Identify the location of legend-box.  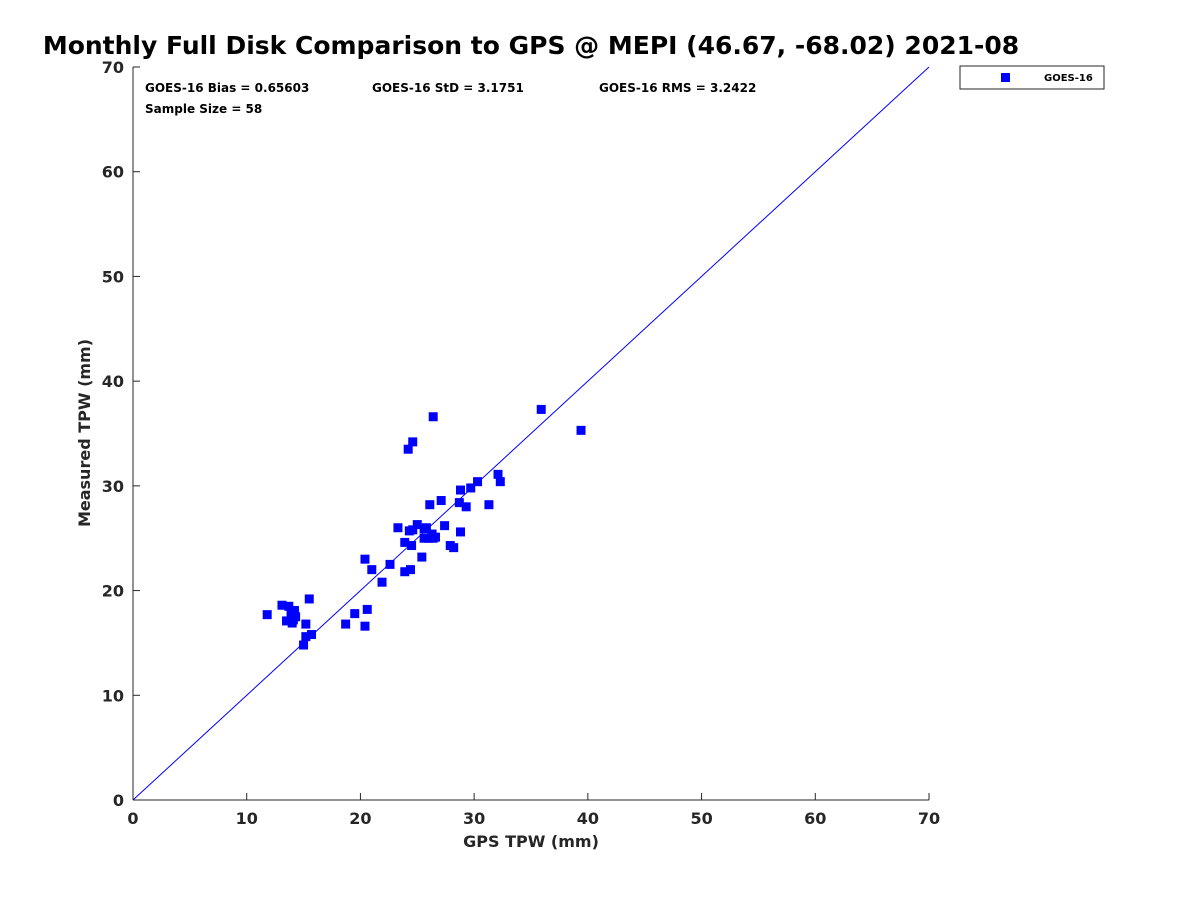
(1032, 77).